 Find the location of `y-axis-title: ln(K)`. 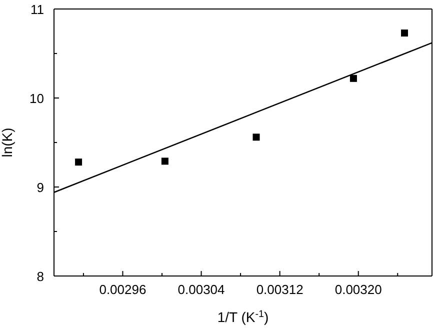

y-axis-title: ln(K) is located at coordinates (7, 143).